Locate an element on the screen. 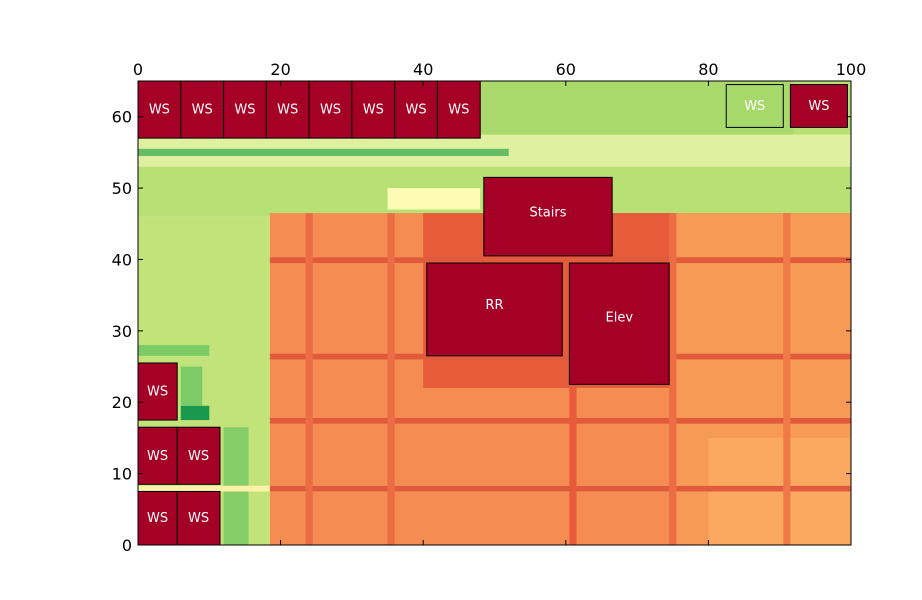 Image resolution: width=922 pixels, height=600 pixels. y-tick-label: 60 is located at coordinates (122, 117).